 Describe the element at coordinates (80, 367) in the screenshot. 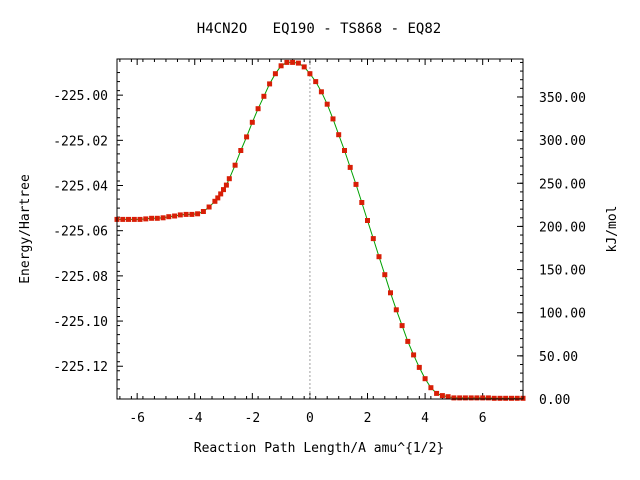

I see `y-tick-label: -225.12` at that location.